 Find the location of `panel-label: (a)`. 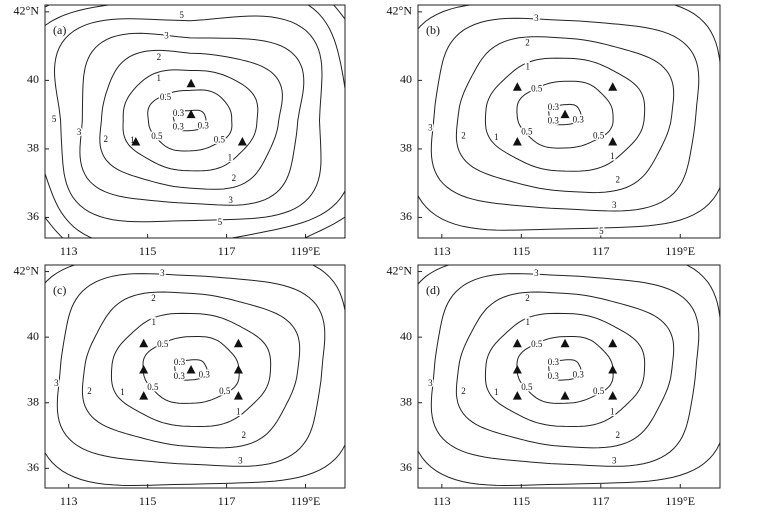

panel-label: (a) is located at coordinates (59, 30).